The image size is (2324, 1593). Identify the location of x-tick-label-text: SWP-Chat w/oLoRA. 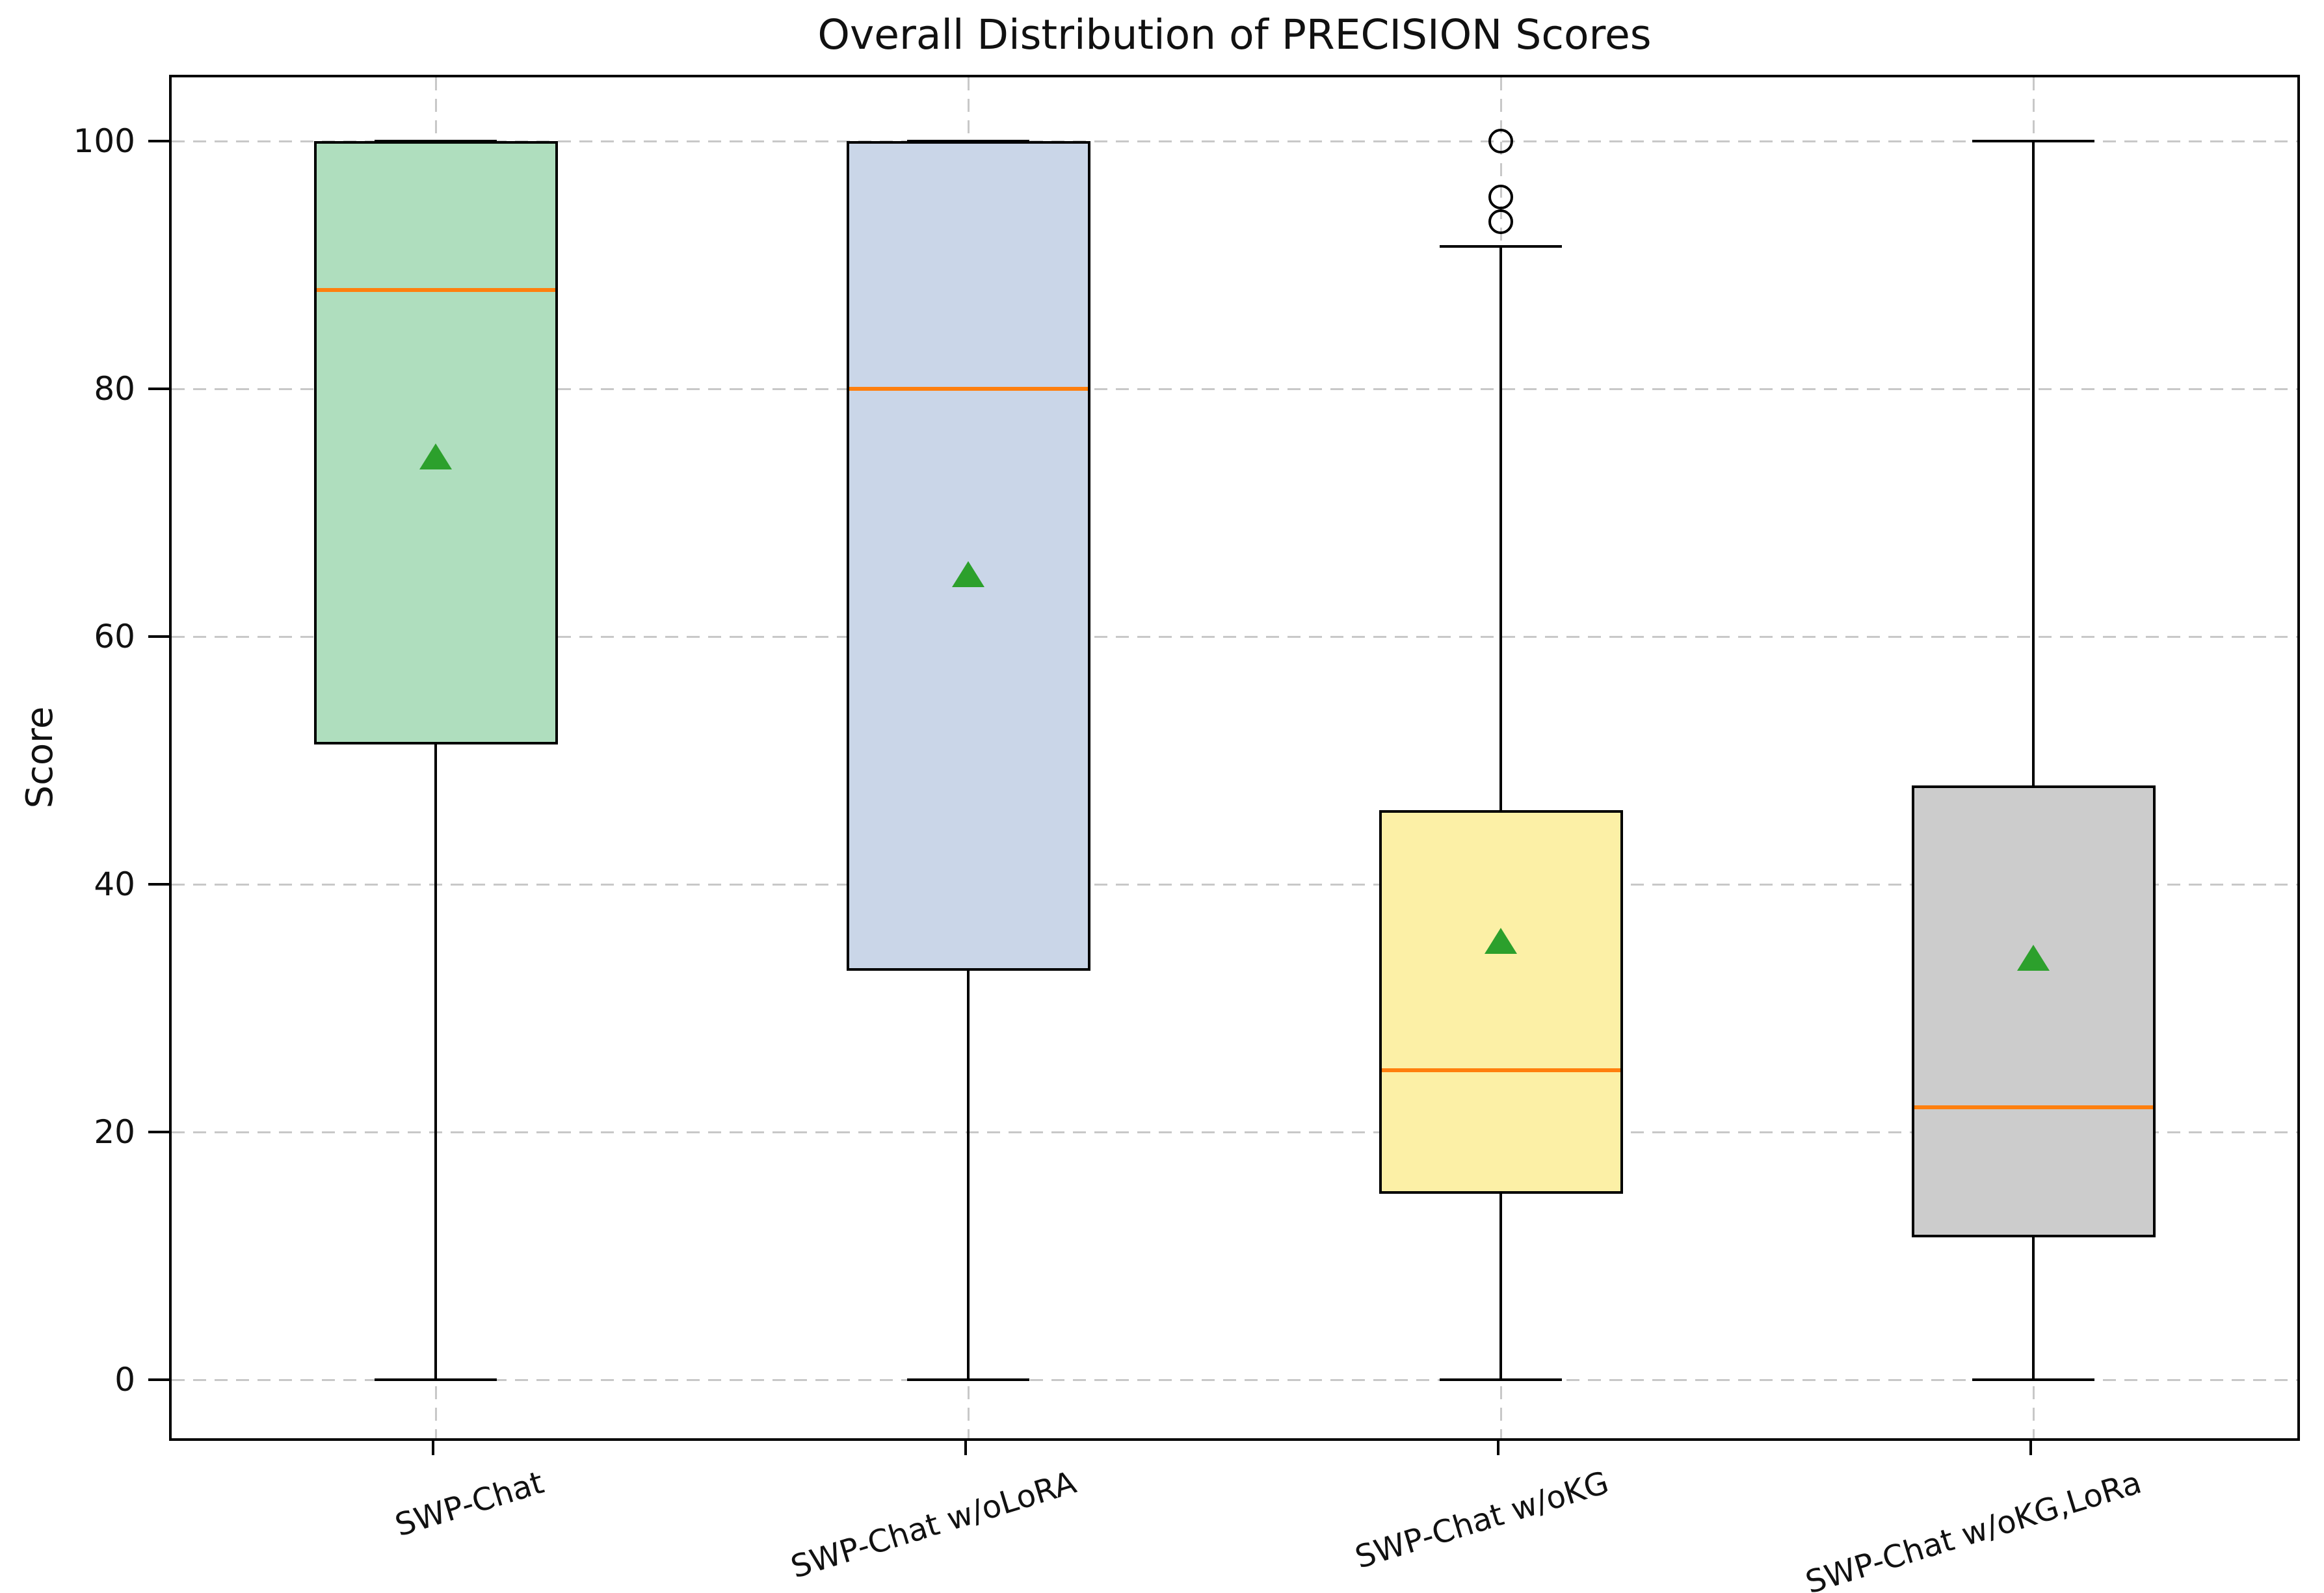
(934, 1525).